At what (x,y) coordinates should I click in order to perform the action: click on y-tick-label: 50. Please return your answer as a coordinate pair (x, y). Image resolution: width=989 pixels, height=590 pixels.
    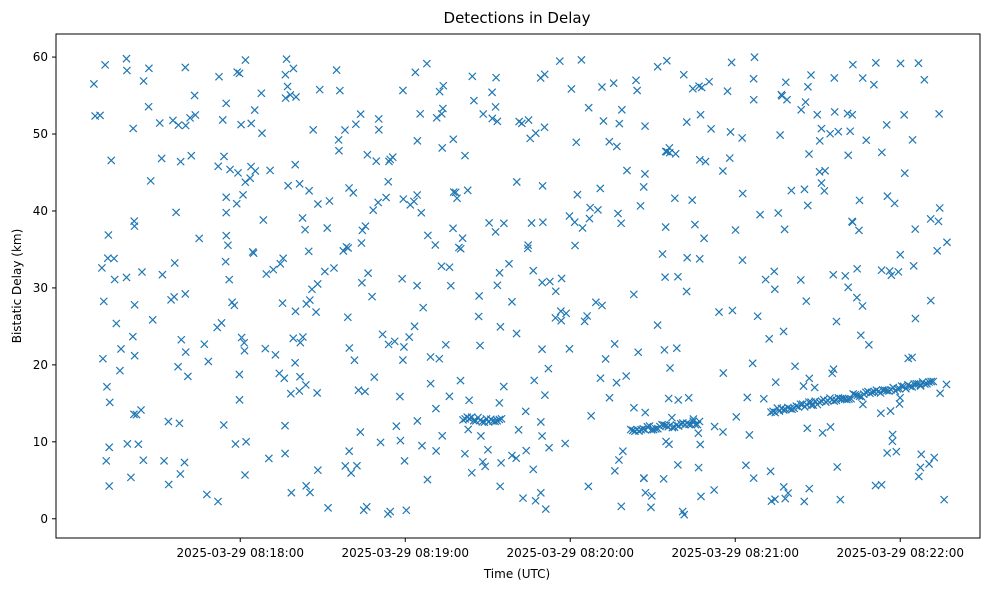
    Looking at the image, I should click on (40, 134).